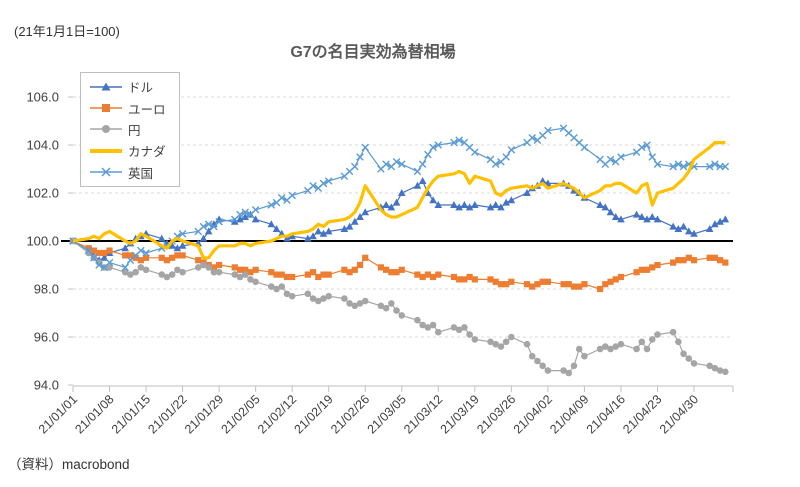 The width and height of the screenshot is (800, 487). Describe the element at coordinates (46, 385) in the screenshot. I see `y-axis-label: 94.0` at that location.